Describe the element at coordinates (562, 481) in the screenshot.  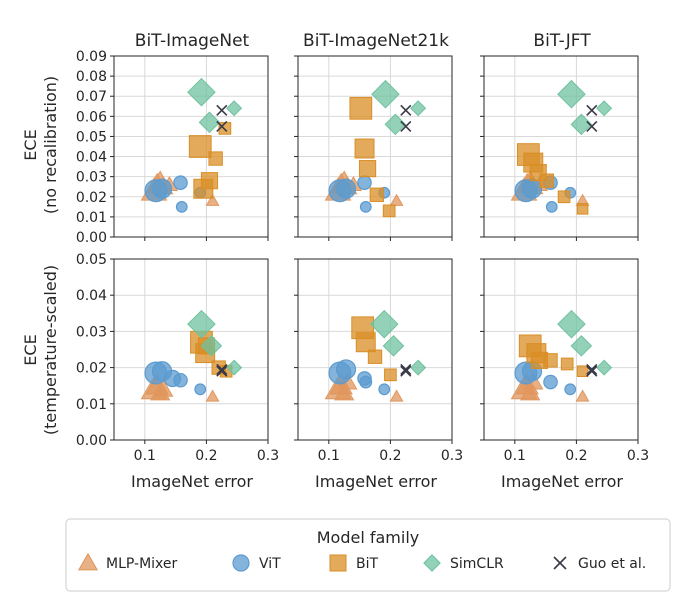
I see `xlabel-panel-3: ImageNet error` at that location.